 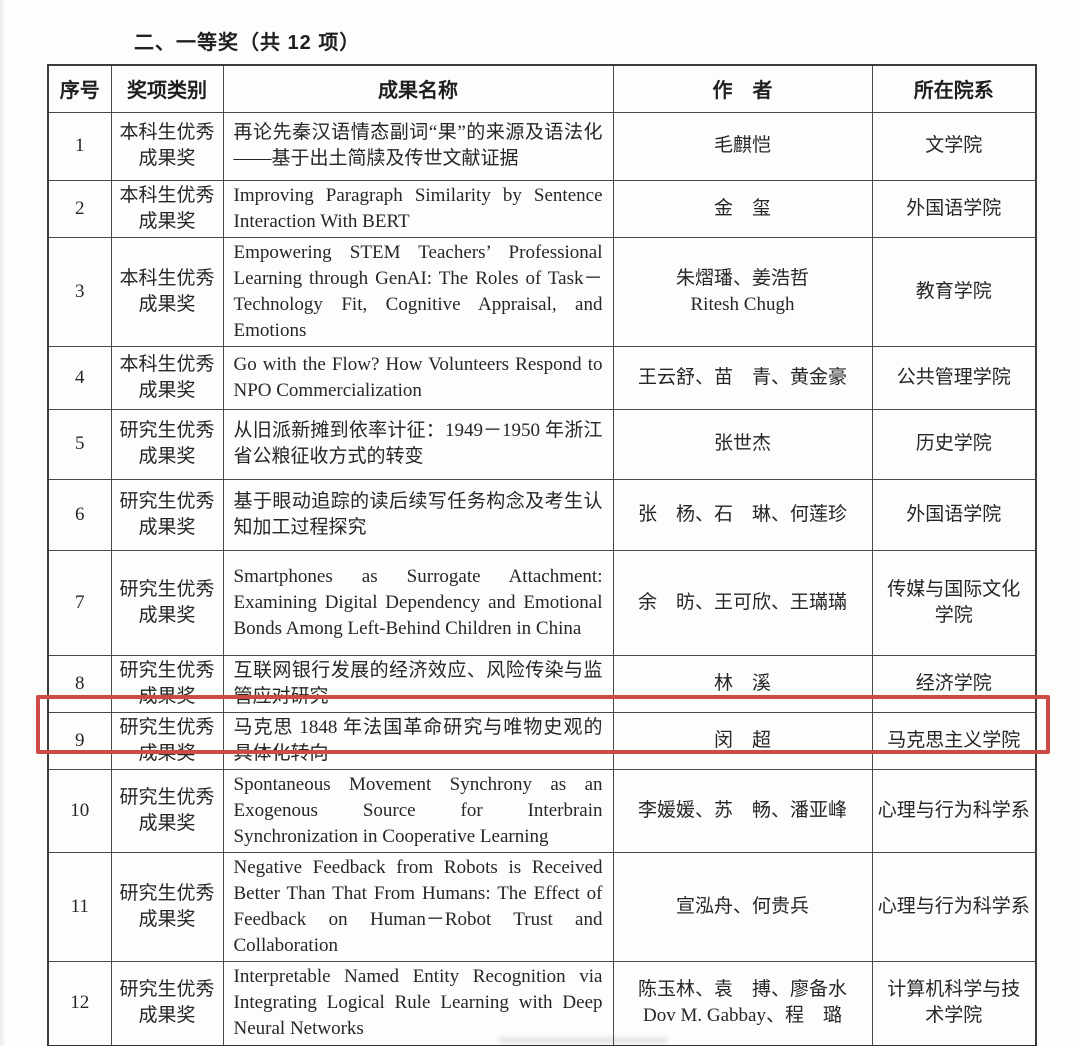 What do you see at coordinates (742, 740) in the screenshot?
I see `cell-authors: 闵 超` at bounding box center [742, 740].